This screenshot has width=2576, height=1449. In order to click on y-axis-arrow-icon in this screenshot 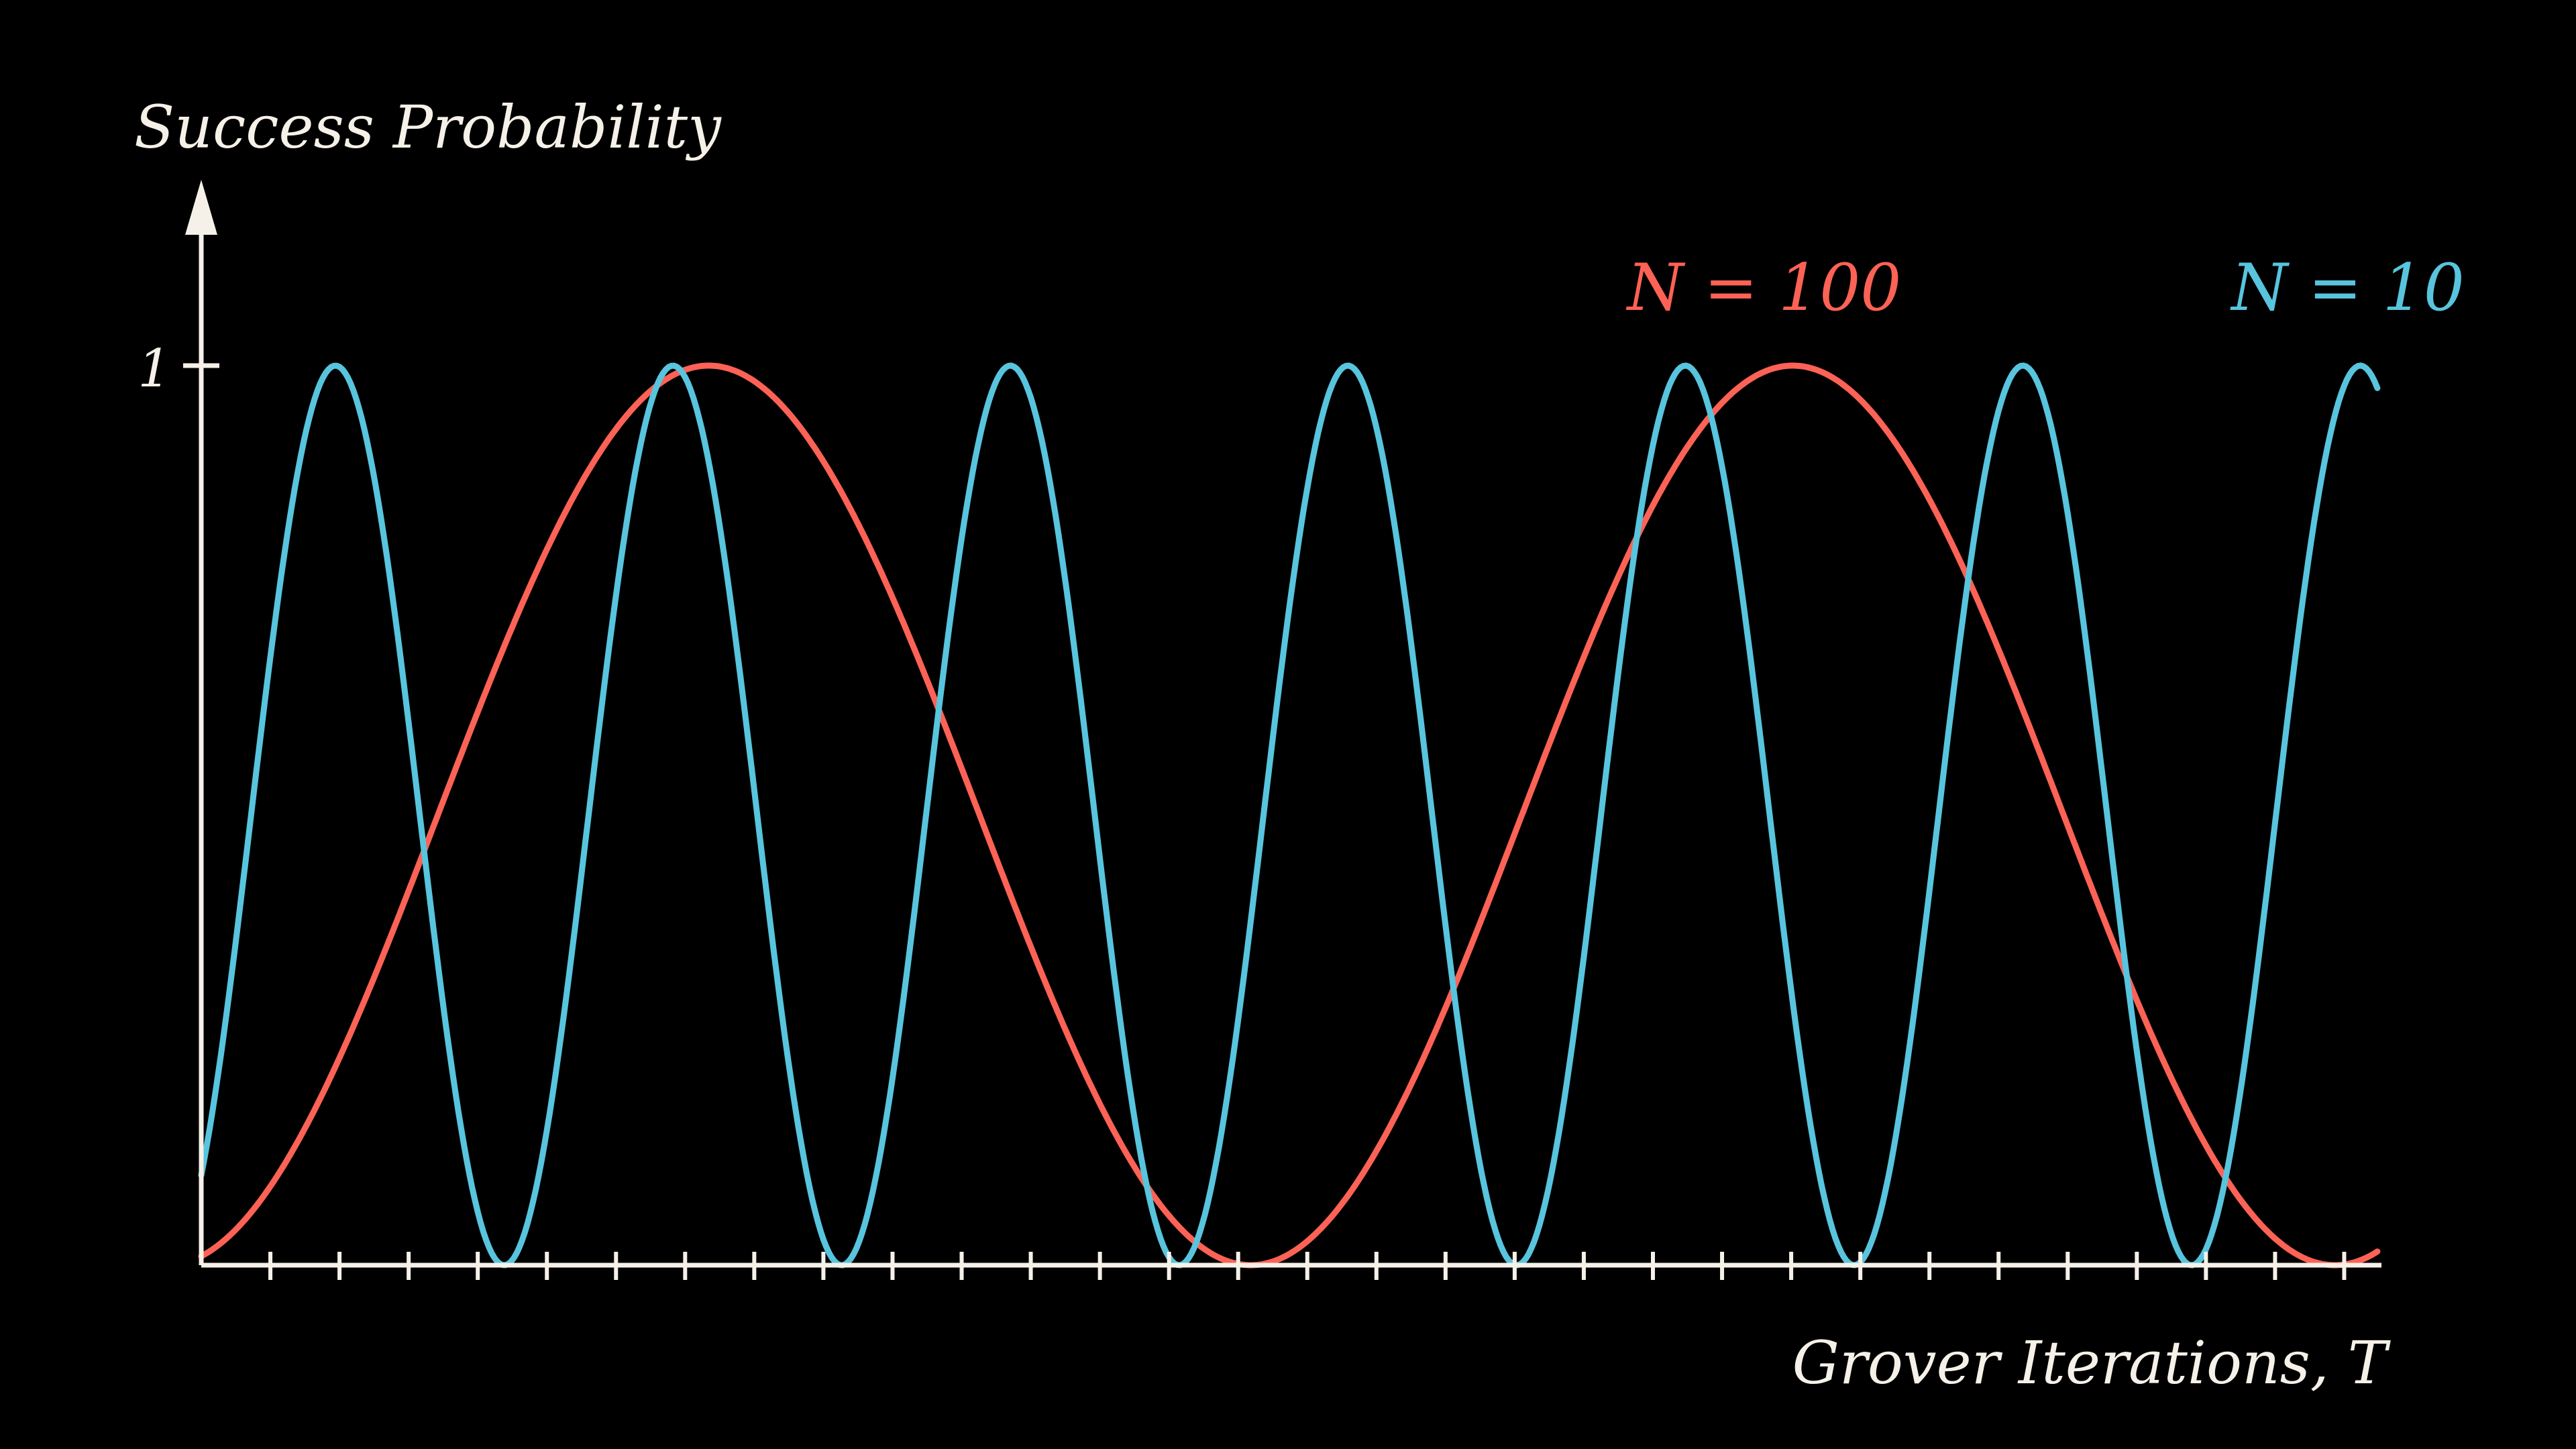, I will do `click(201, 207)`.